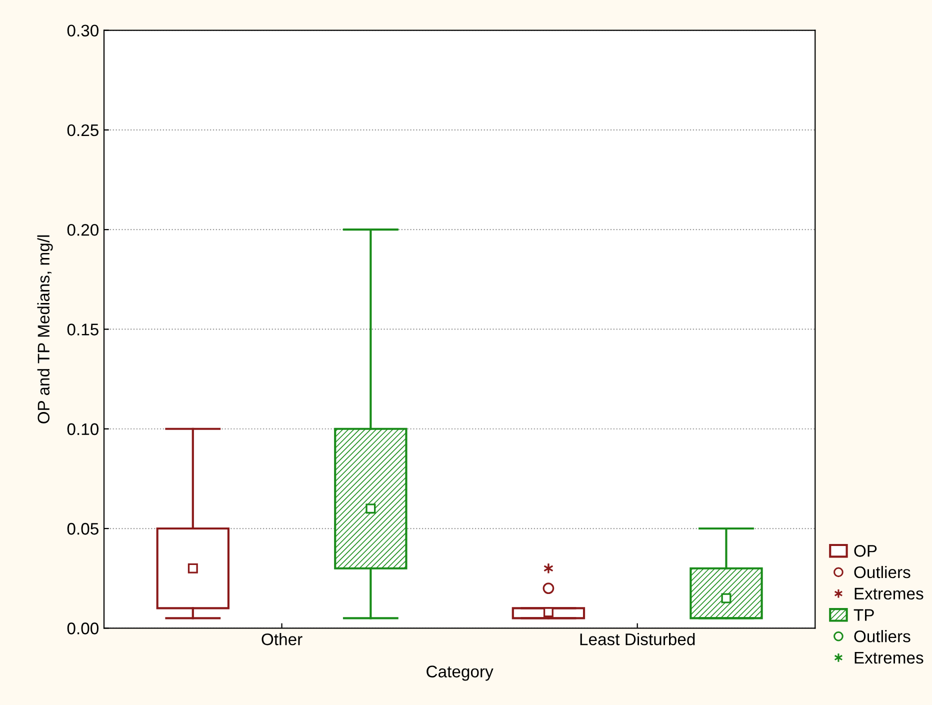  Describe the element at coordinates (82, 429) in the screenshot. I see `y-tick-label: 0.10` at that location.